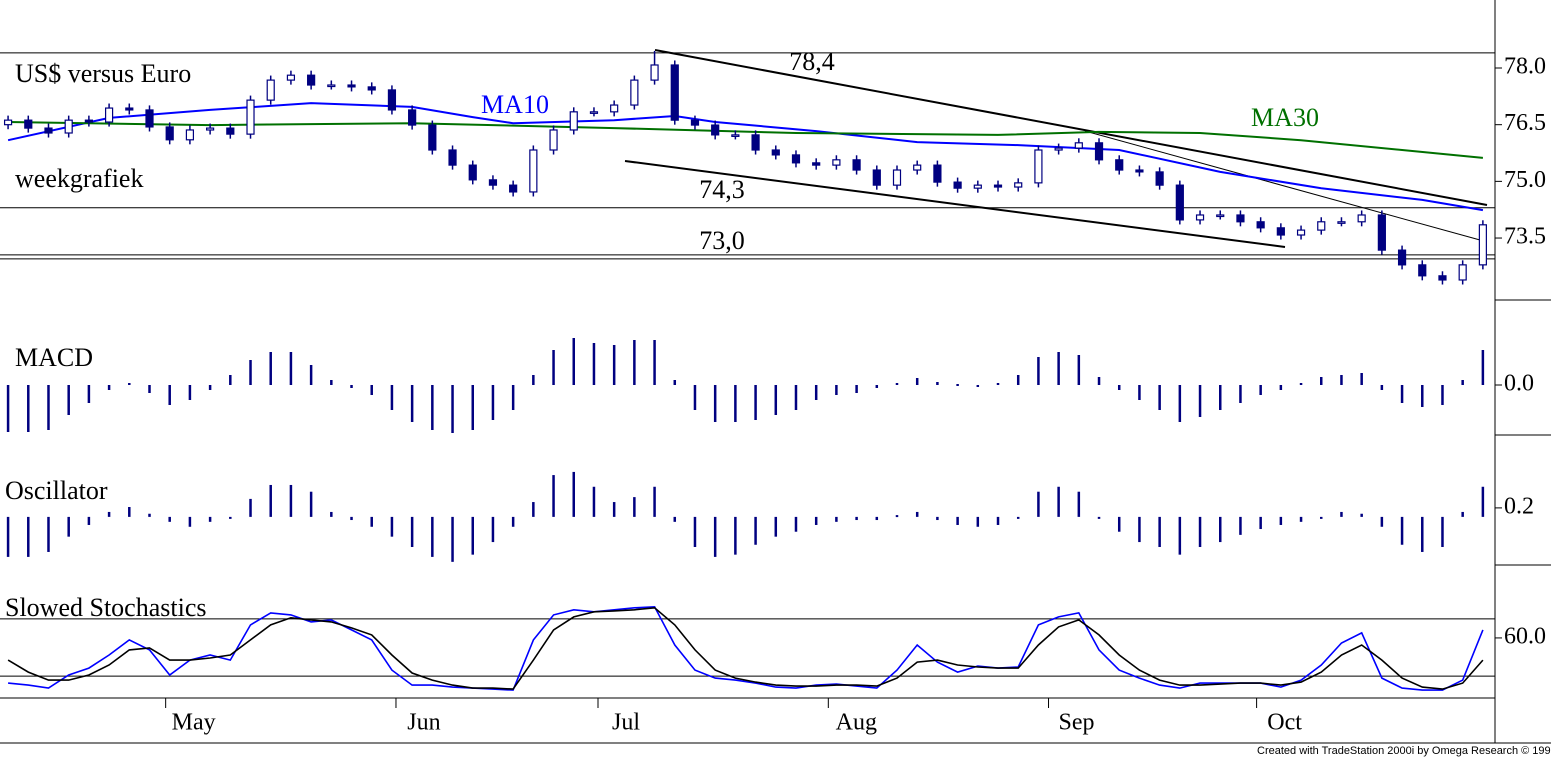 The height and width of the screenshot is (758, 1551). Describe the element at coordinates (1525, 180) in the screenshot. I see `y-tick-label: 75.0` at that location.